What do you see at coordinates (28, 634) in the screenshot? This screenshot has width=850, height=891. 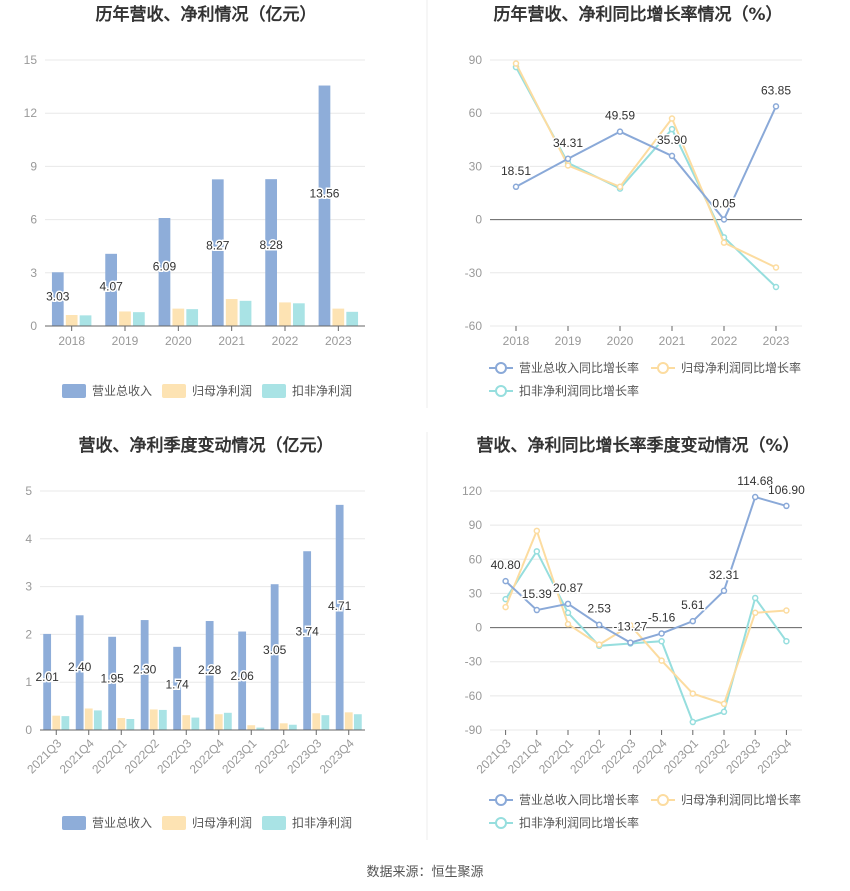 I see `y-tick-label: 2` at bounding box center [28, 634].